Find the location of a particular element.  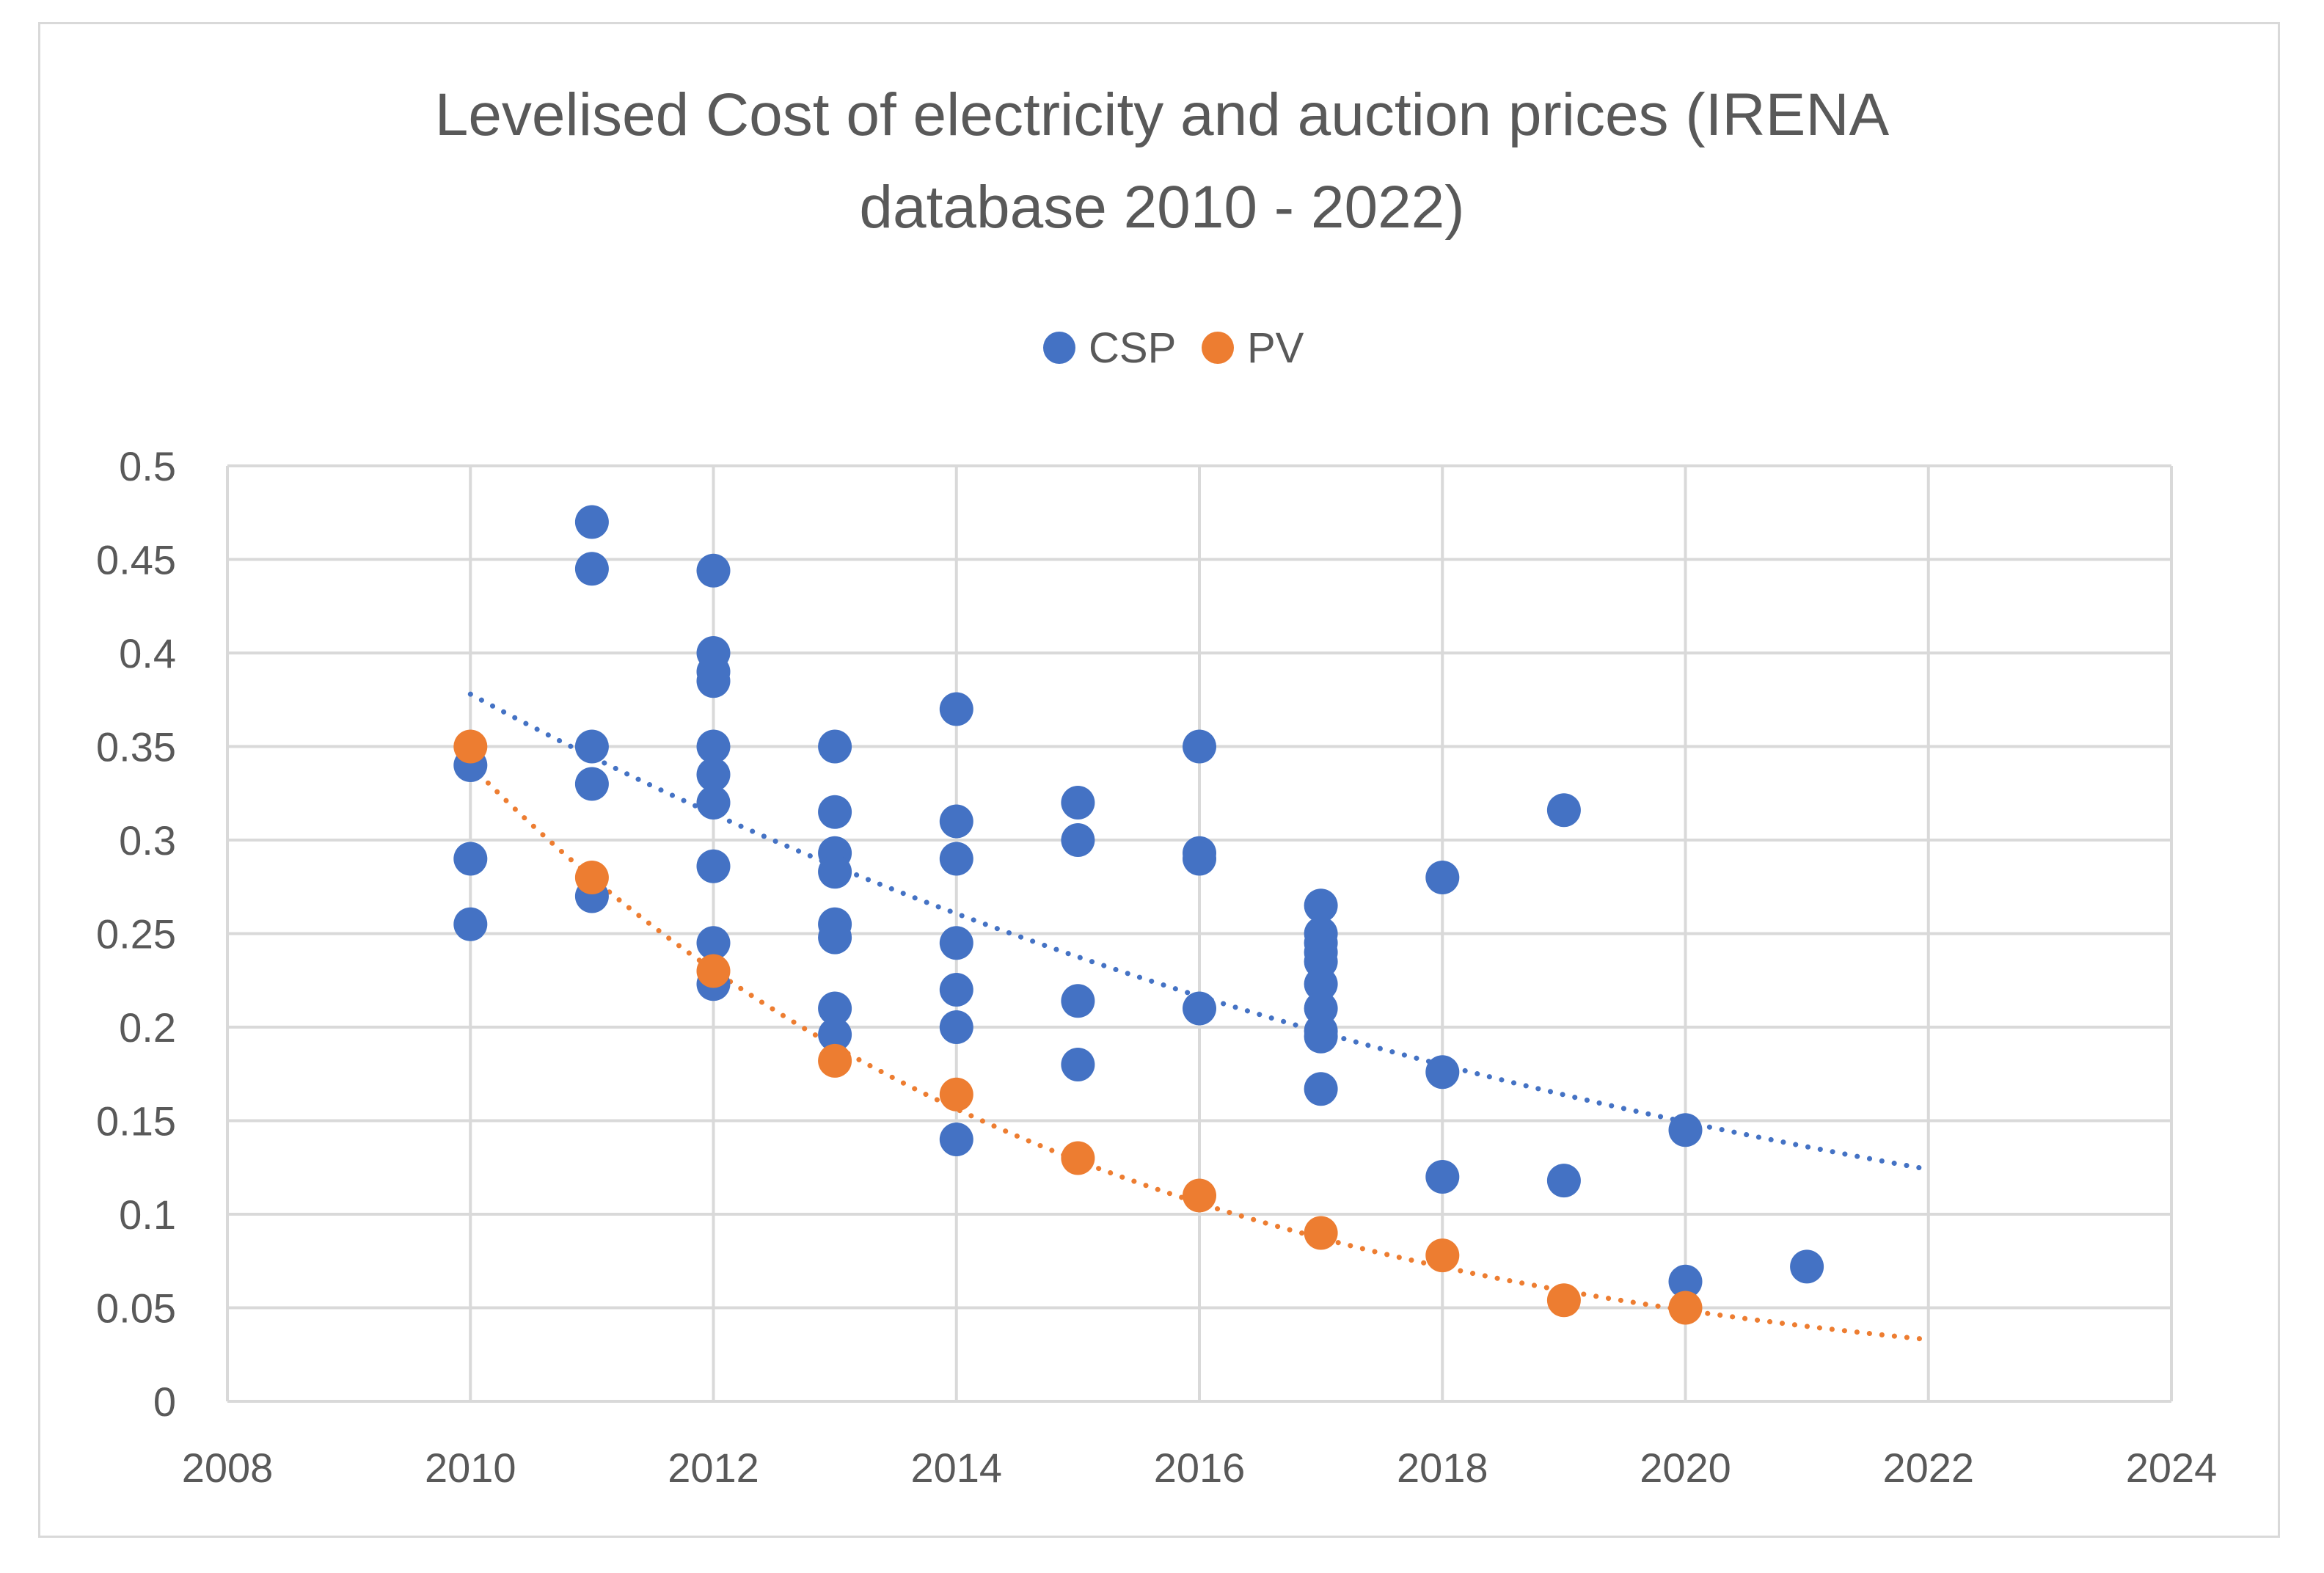

x-tick-label: 2014 is located at coordinates (956, 1468).